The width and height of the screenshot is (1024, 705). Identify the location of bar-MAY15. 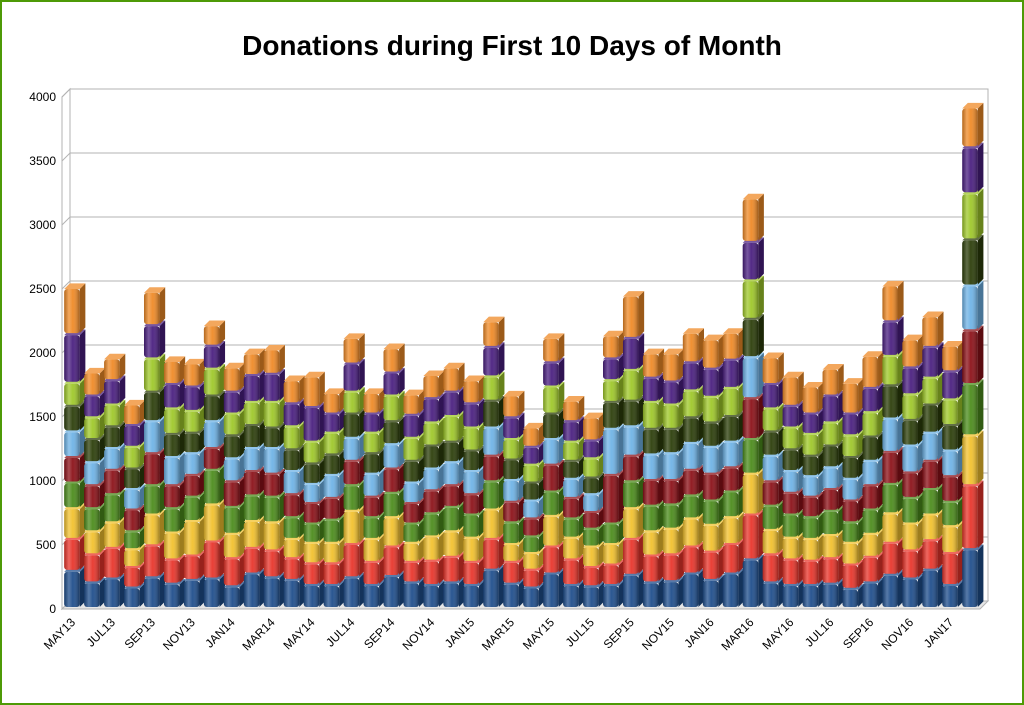
(554, 470).